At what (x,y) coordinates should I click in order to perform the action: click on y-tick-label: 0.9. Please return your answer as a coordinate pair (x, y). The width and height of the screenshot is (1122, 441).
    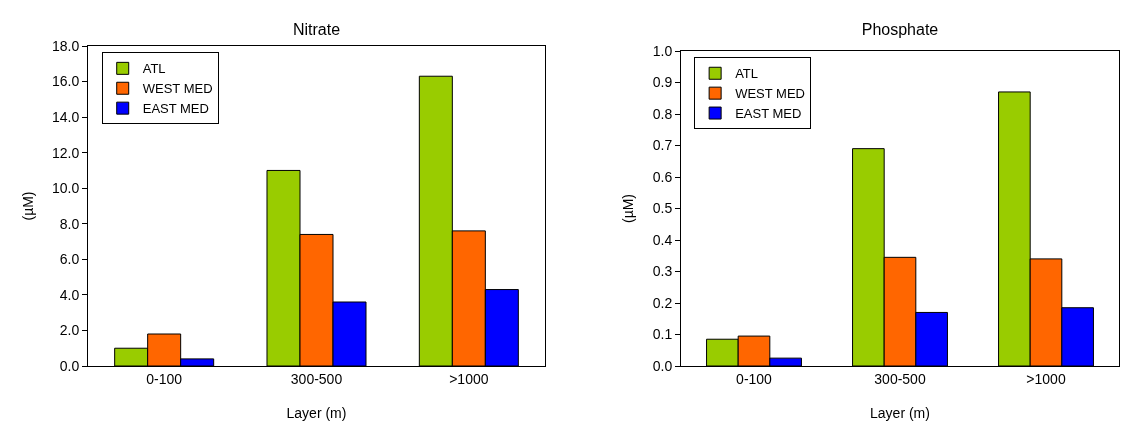
    Looking at the image, I should click on (662, 82).